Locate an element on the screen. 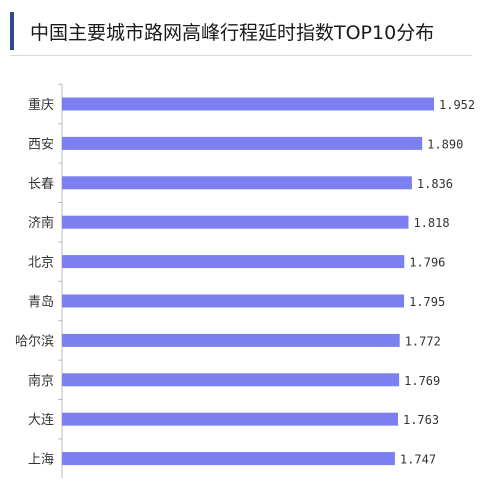 Image resolution: width=480 pixels, height=480 pixels. value-label: 1.763 is located at coordinates (421, 420).